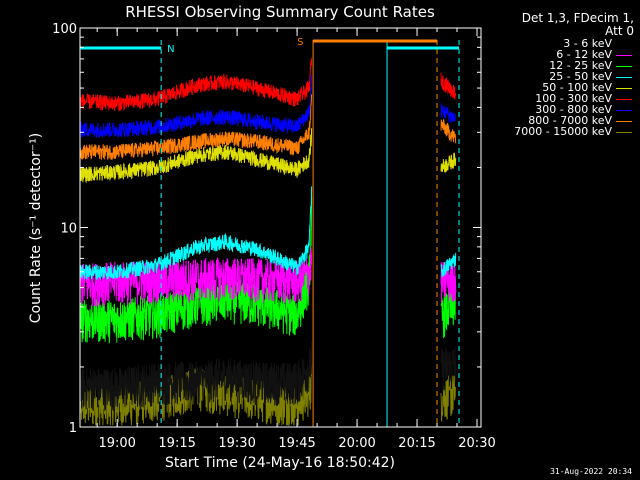  I want to click on x-tick-label: 19:30, so click(236, 443).